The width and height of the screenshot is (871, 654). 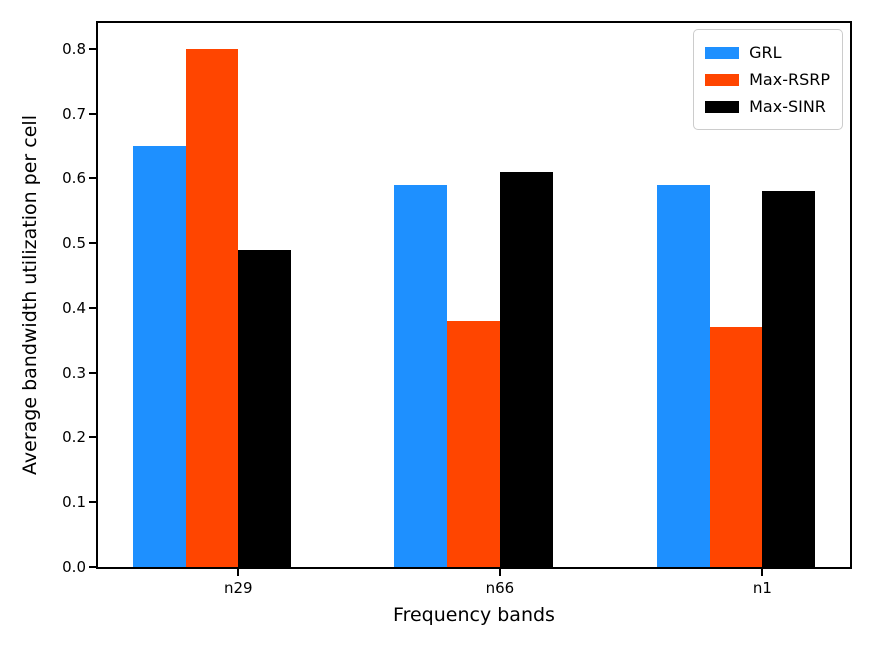 What do you see at coordinates (789, 379) in the screenshot?
I see `bar-max-sinr-n1` at bounding box center [789, 379].